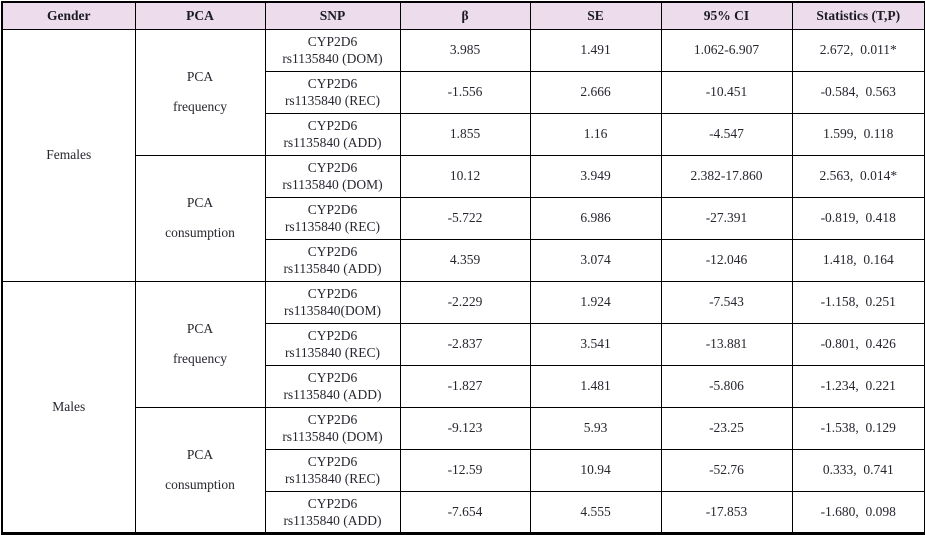 This screenshot has height=535, width=925. Describe the element at coordinates (858, 386) in the screenshot. I see `statistics-cell: -1.234, 0.221` at that location.